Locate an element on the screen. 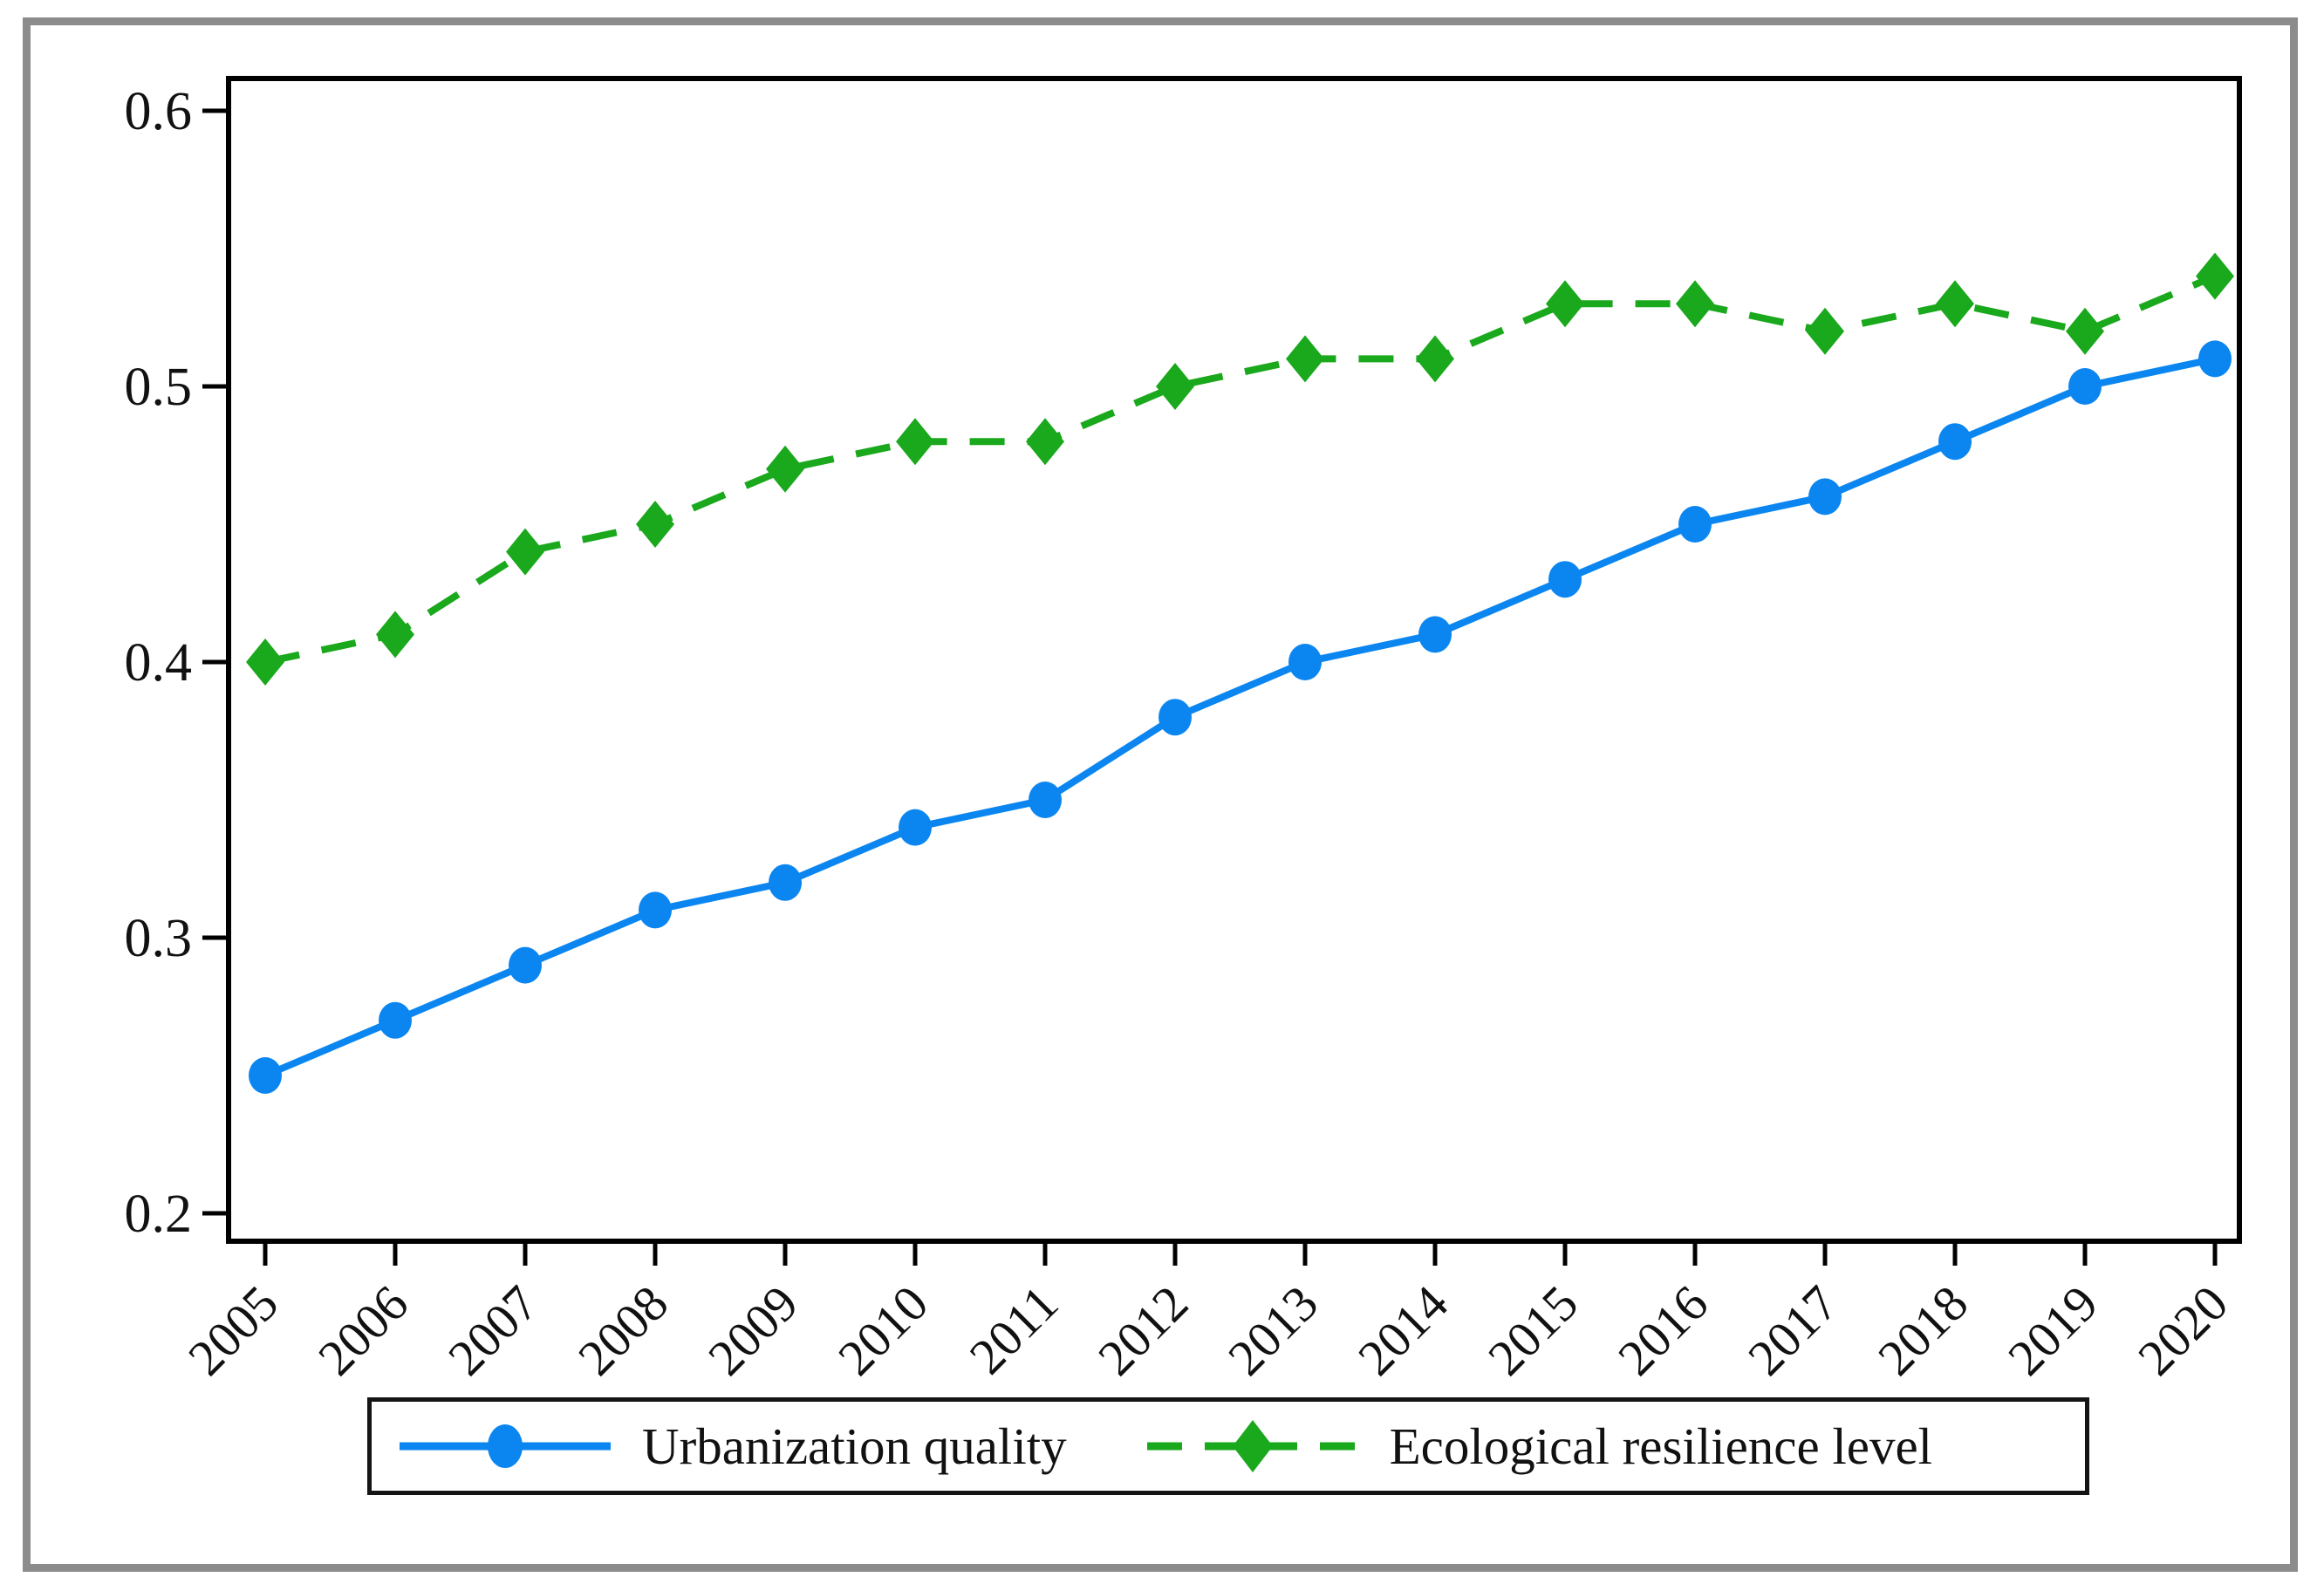 This screenshot has width=2324, height=1591. legend-item-ecological-resilience: Ecological resilience level is located at coordinates (1538, 1446).